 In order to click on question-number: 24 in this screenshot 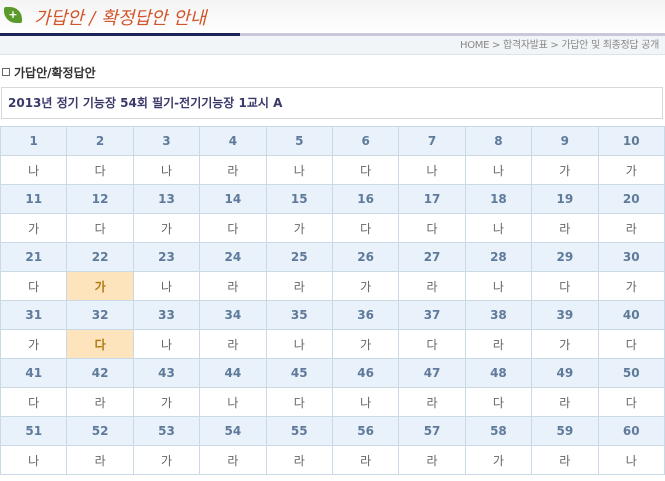, I will do `click(233, 257)`.